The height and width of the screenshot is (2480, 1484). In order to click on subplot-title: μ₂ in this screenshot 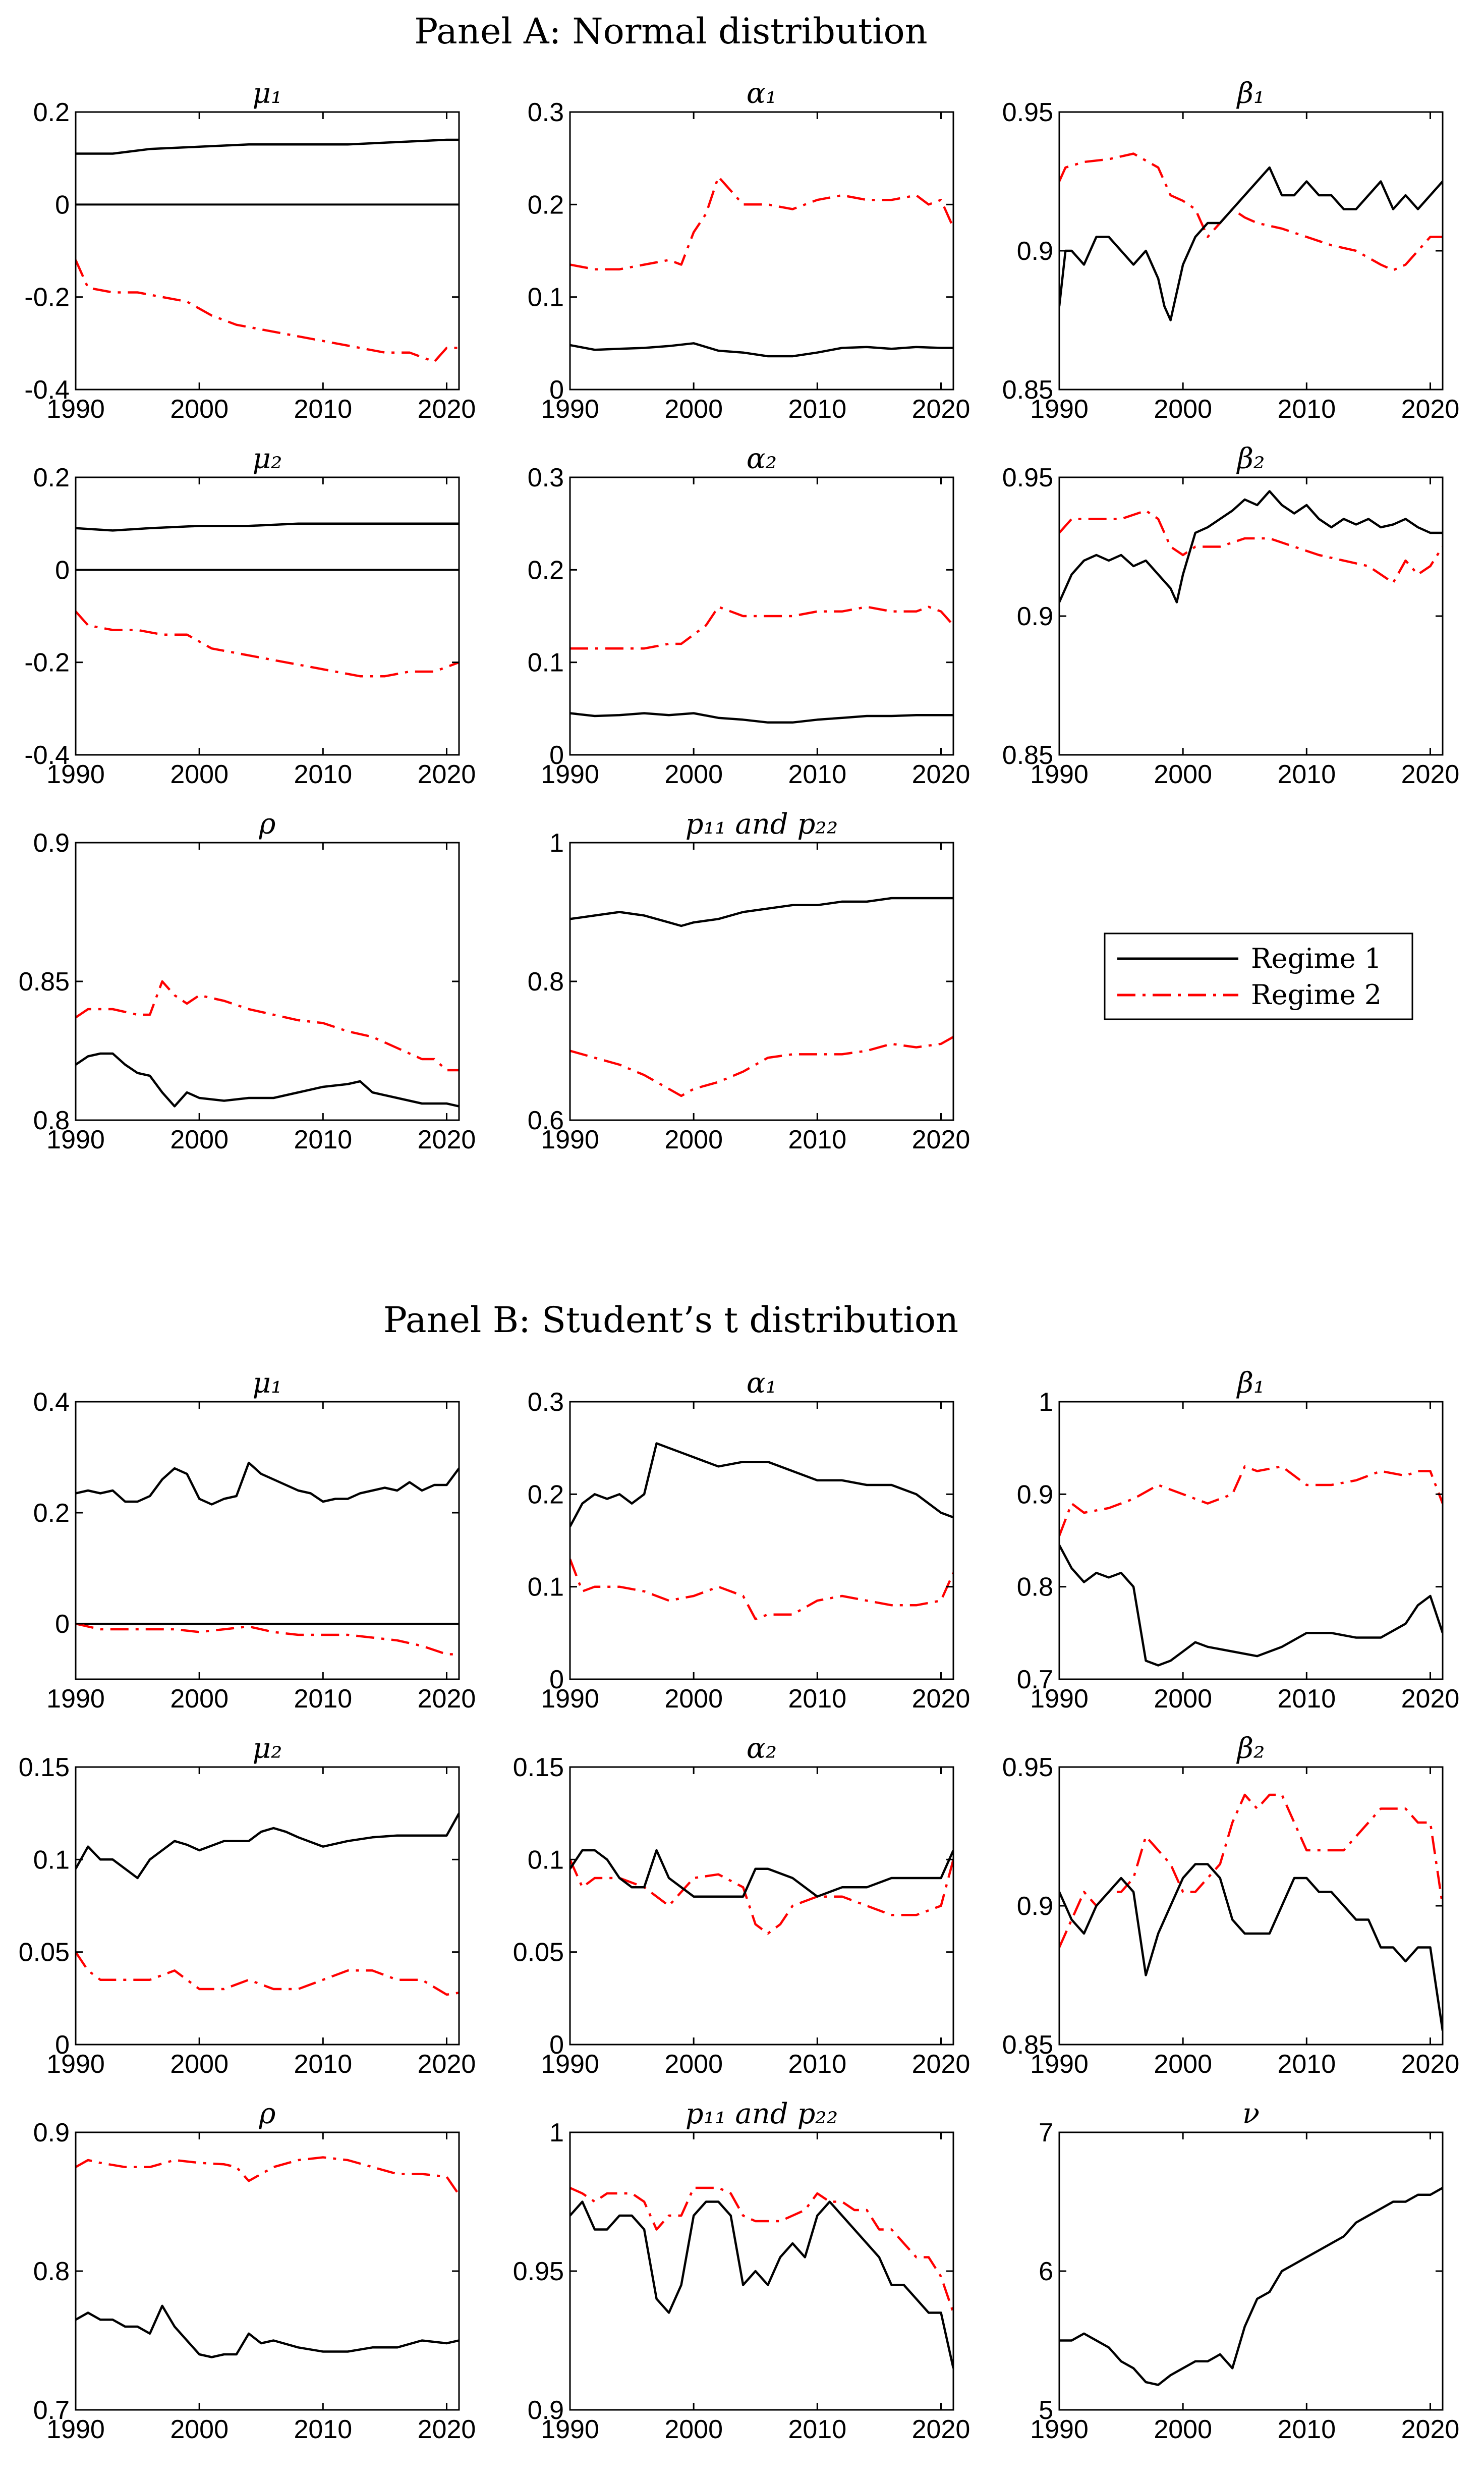, I will do `click(268, 459)`.